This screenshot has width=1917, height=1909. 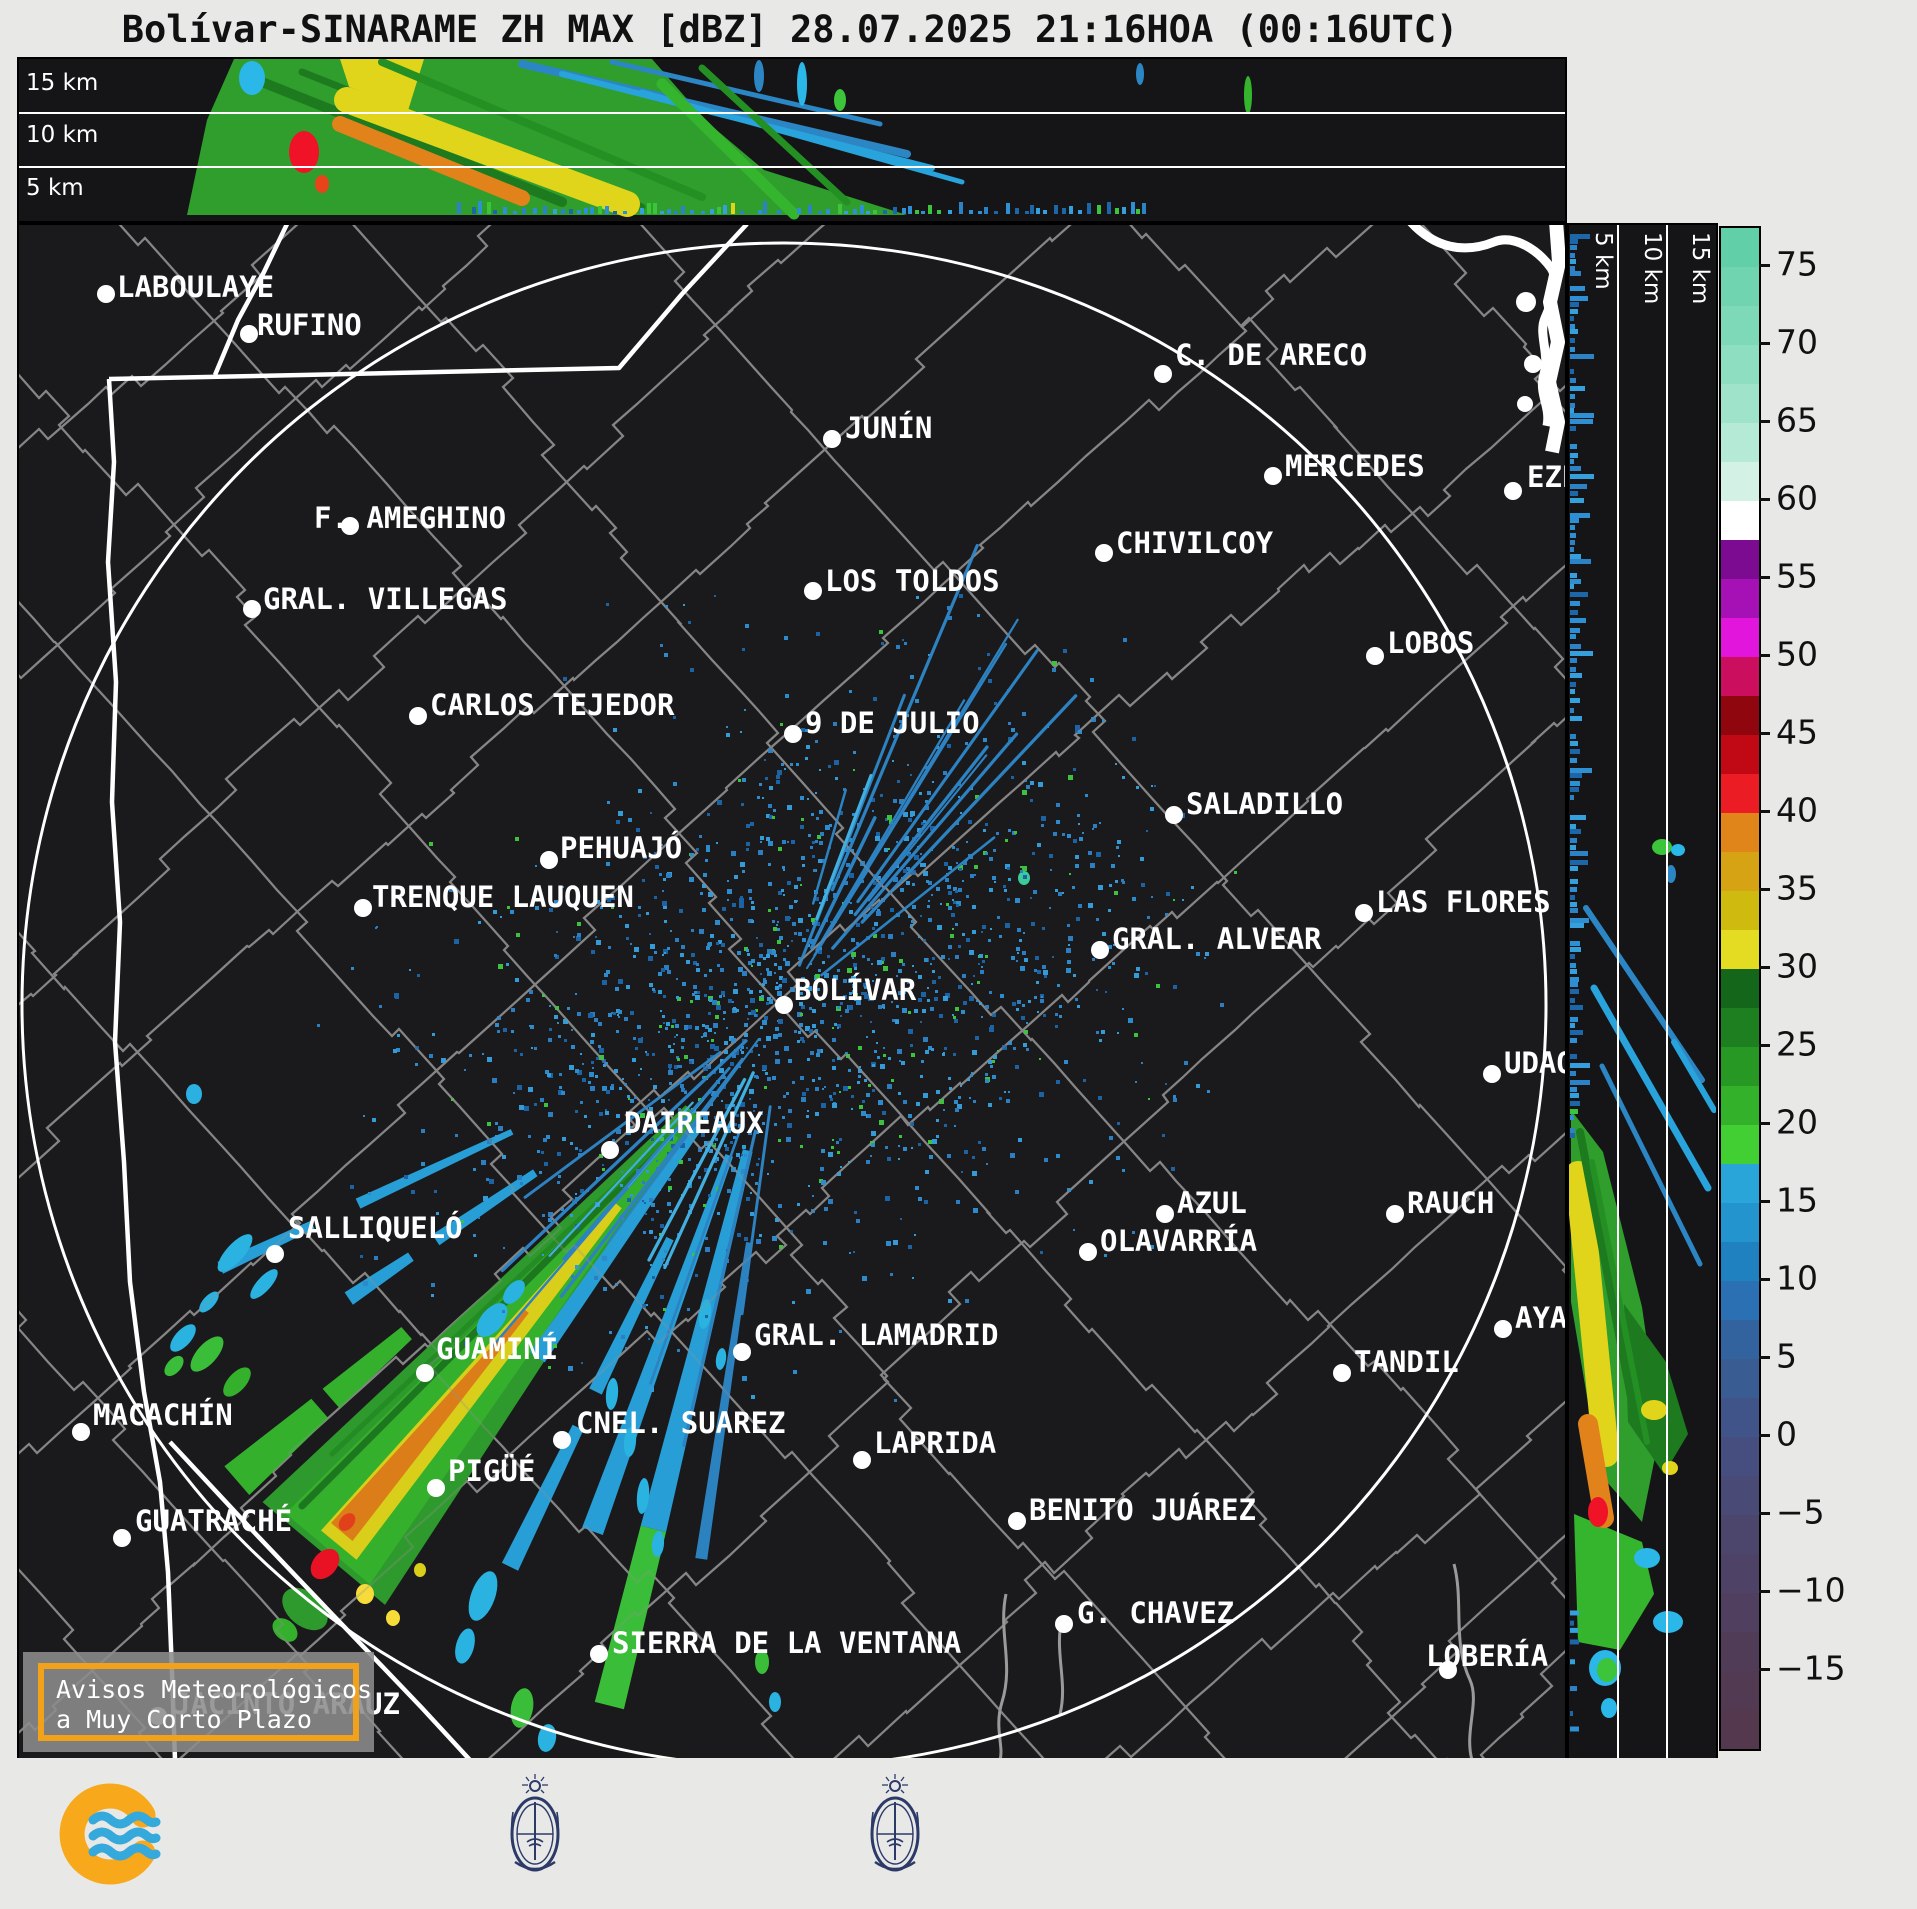 What do you see at coordinates (1155, 1613) in the screenshot?
I see `city-label: G. CHAVEZ` at bounding box center [1155, 1613].